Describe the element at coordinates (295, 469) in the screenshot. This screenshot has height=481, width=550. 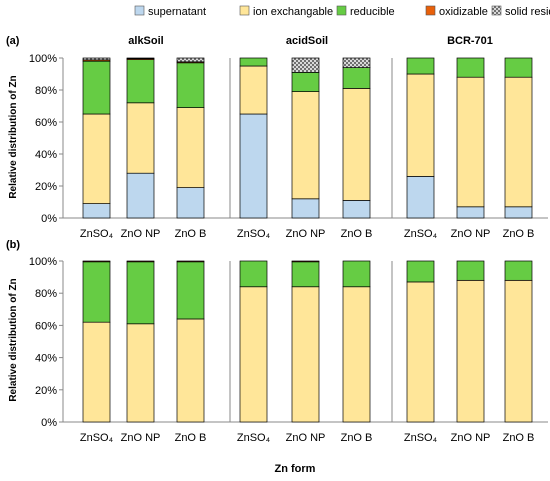
I see `x-axis-title: Zn form` at that location.